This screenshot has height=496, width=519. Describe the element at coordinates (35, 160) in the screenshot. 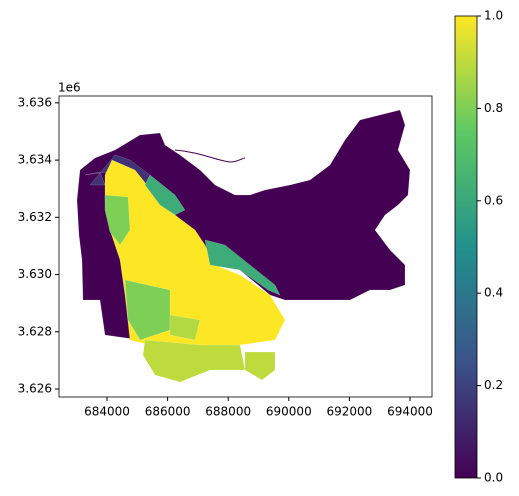

I see `y-tick-label: 3.634` at that location.